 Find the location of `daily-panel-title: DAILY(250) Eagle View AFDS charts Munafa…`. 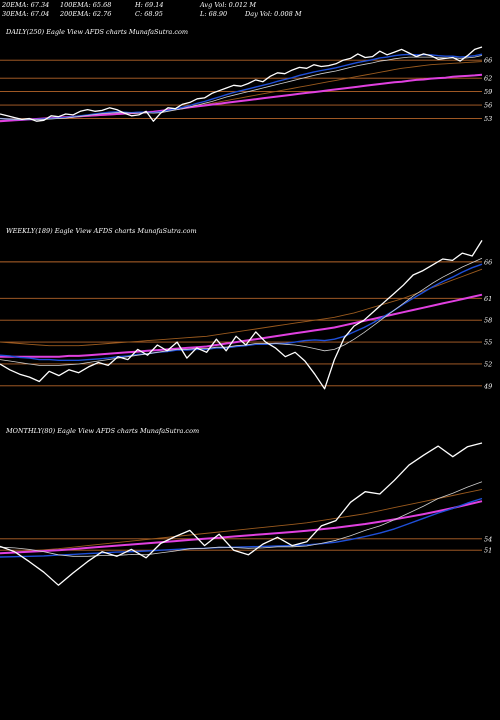

daily-panel-title: DAILY(250) Eagle View AFDS charts Munafa… is located at coordinates (96, 32).